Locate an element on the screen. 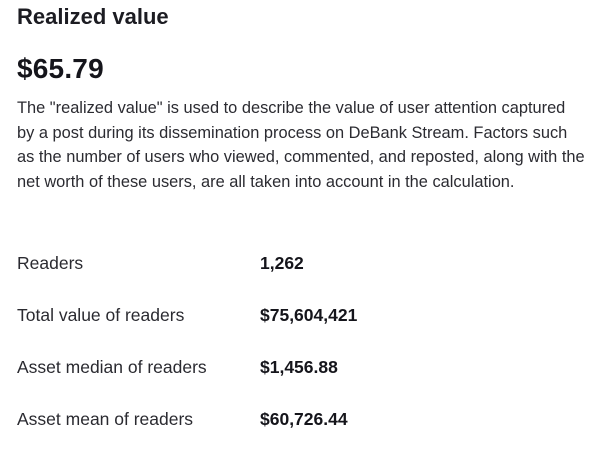 This screenshot has height=466, width=600. realized-value-amount: $65.79 is located at coordinates (60, 68).